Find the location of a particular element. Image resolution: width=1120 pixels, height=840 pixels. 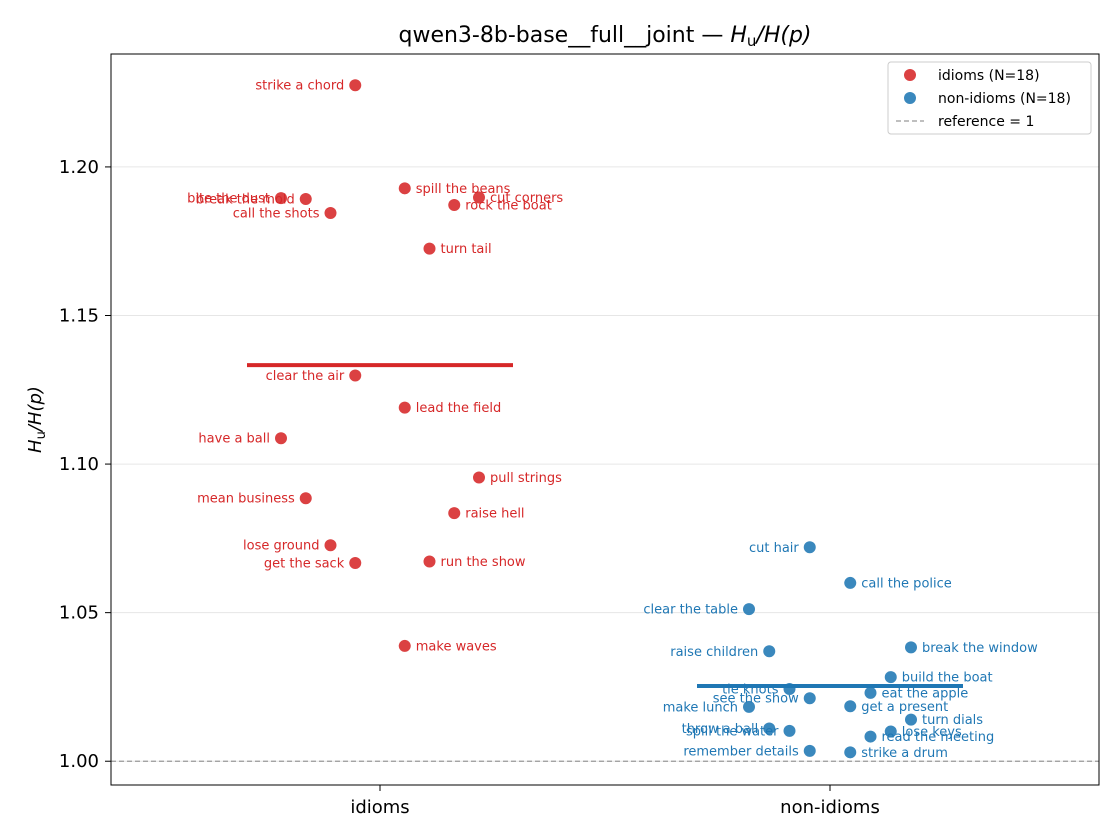

point-label: make waves is located at coordinates (456, 646).